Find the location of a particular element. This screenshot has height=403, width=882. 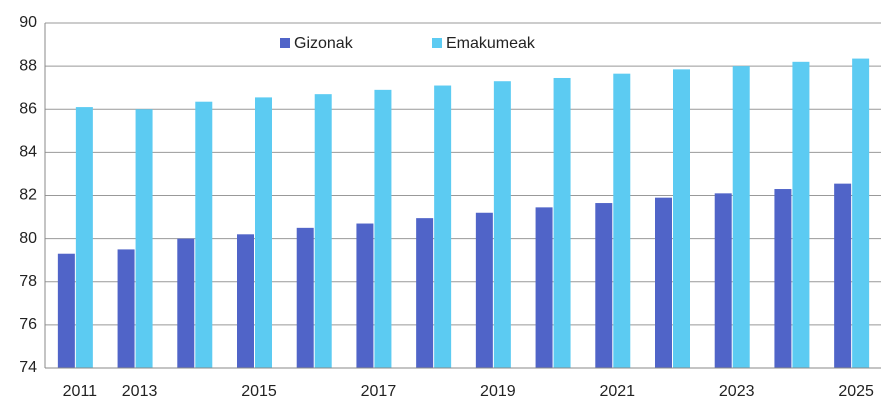

y-tick-label: 88 is located at coordinates (28, 65).